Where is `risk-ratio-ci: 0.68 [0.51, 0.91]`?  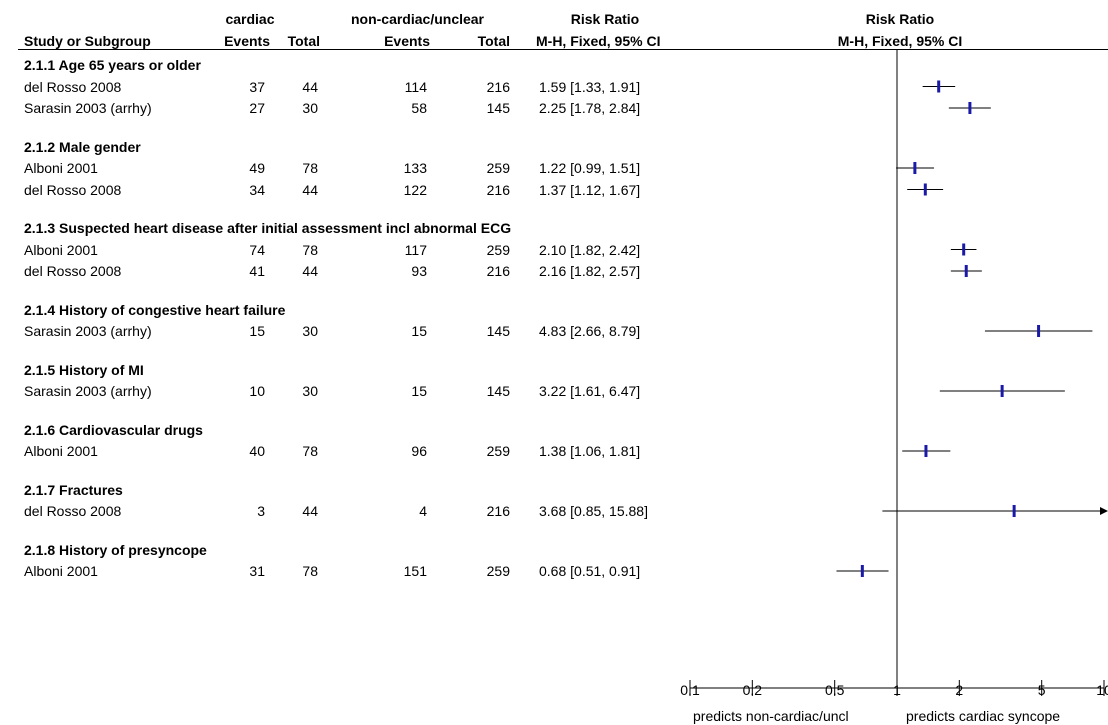
risk-ratio-ci: 0.68 [0.51, 0.91] is located at coordinates (590, 571).